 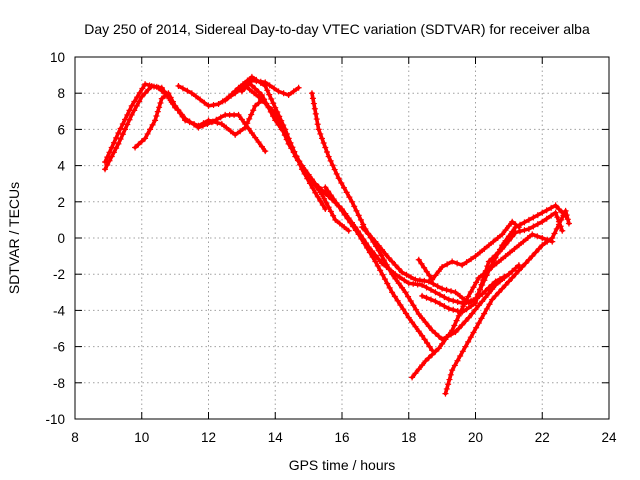 I want to click on y-tick-label: 6, so click(x=61, y=129).